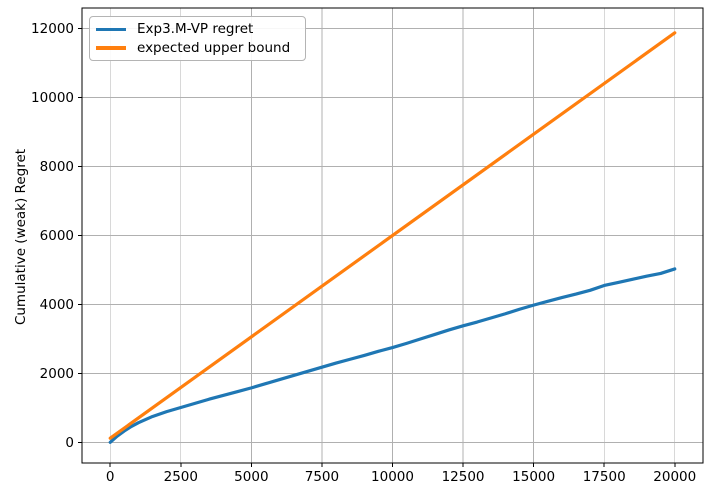 This screenshot has height=496, width=713. Describe the element at coordinates (463, 477) in the screenshot. I see `x-tick-label: 12500` at that location.